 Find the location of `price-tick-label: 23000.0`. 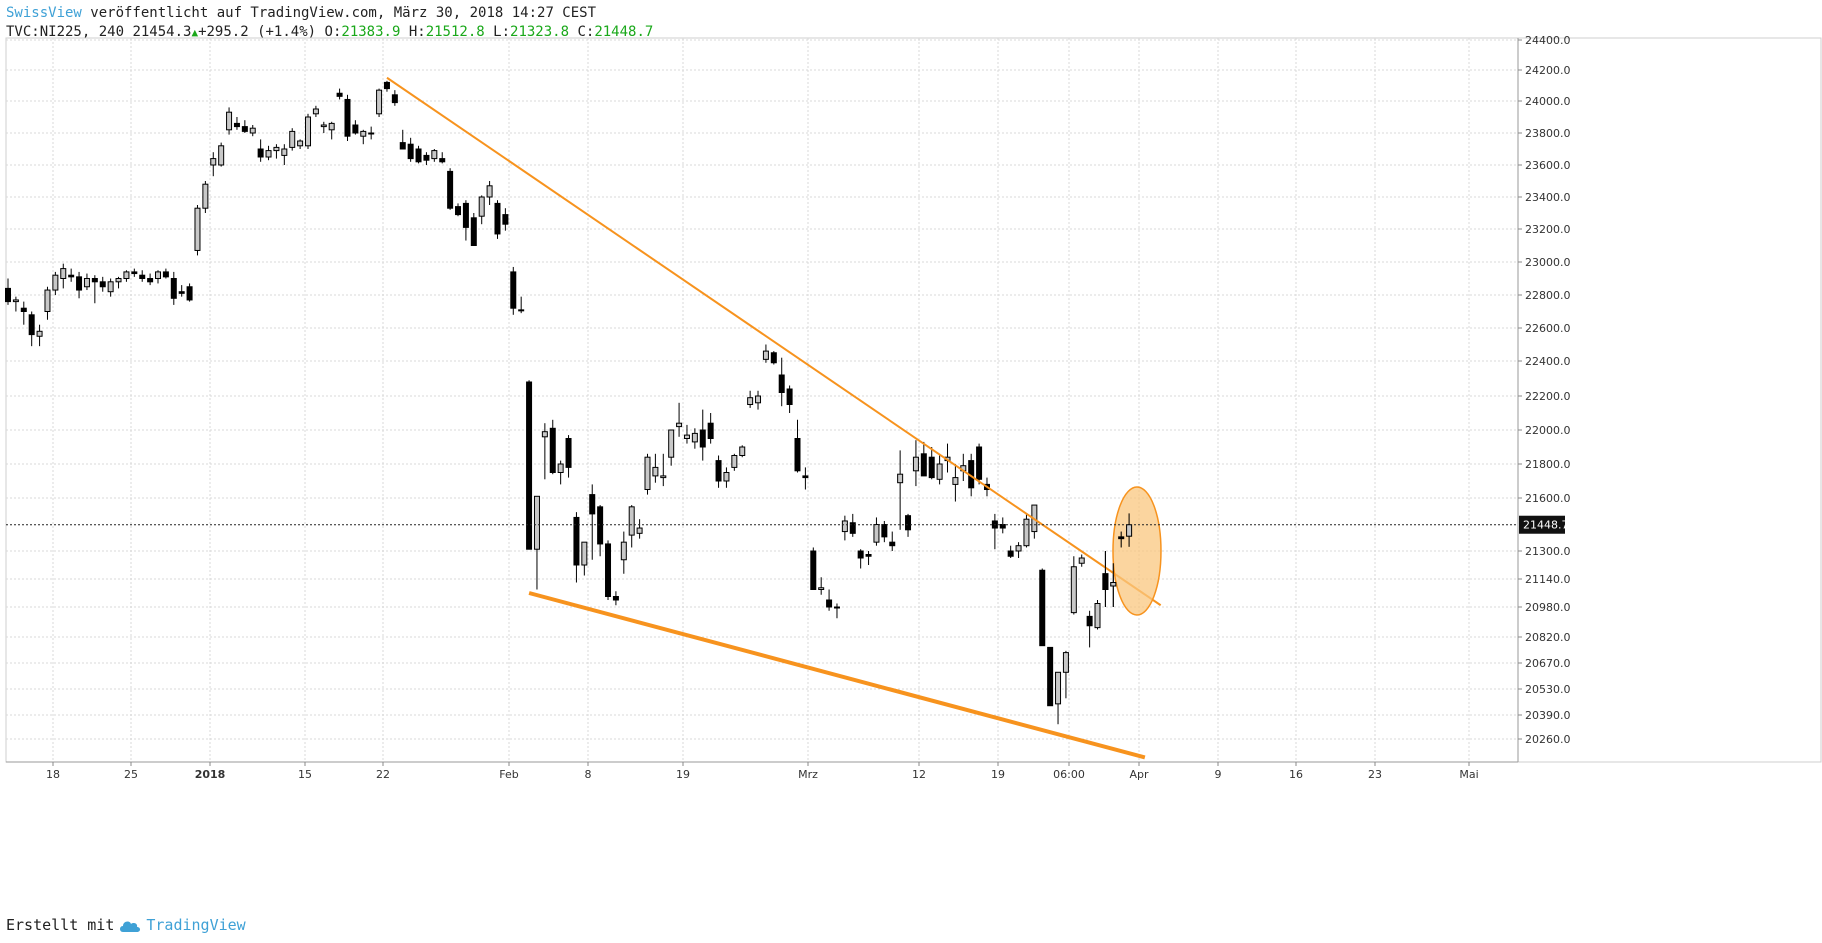

price-tick-label: 23000.0 is located at coordinates (1548, 262).